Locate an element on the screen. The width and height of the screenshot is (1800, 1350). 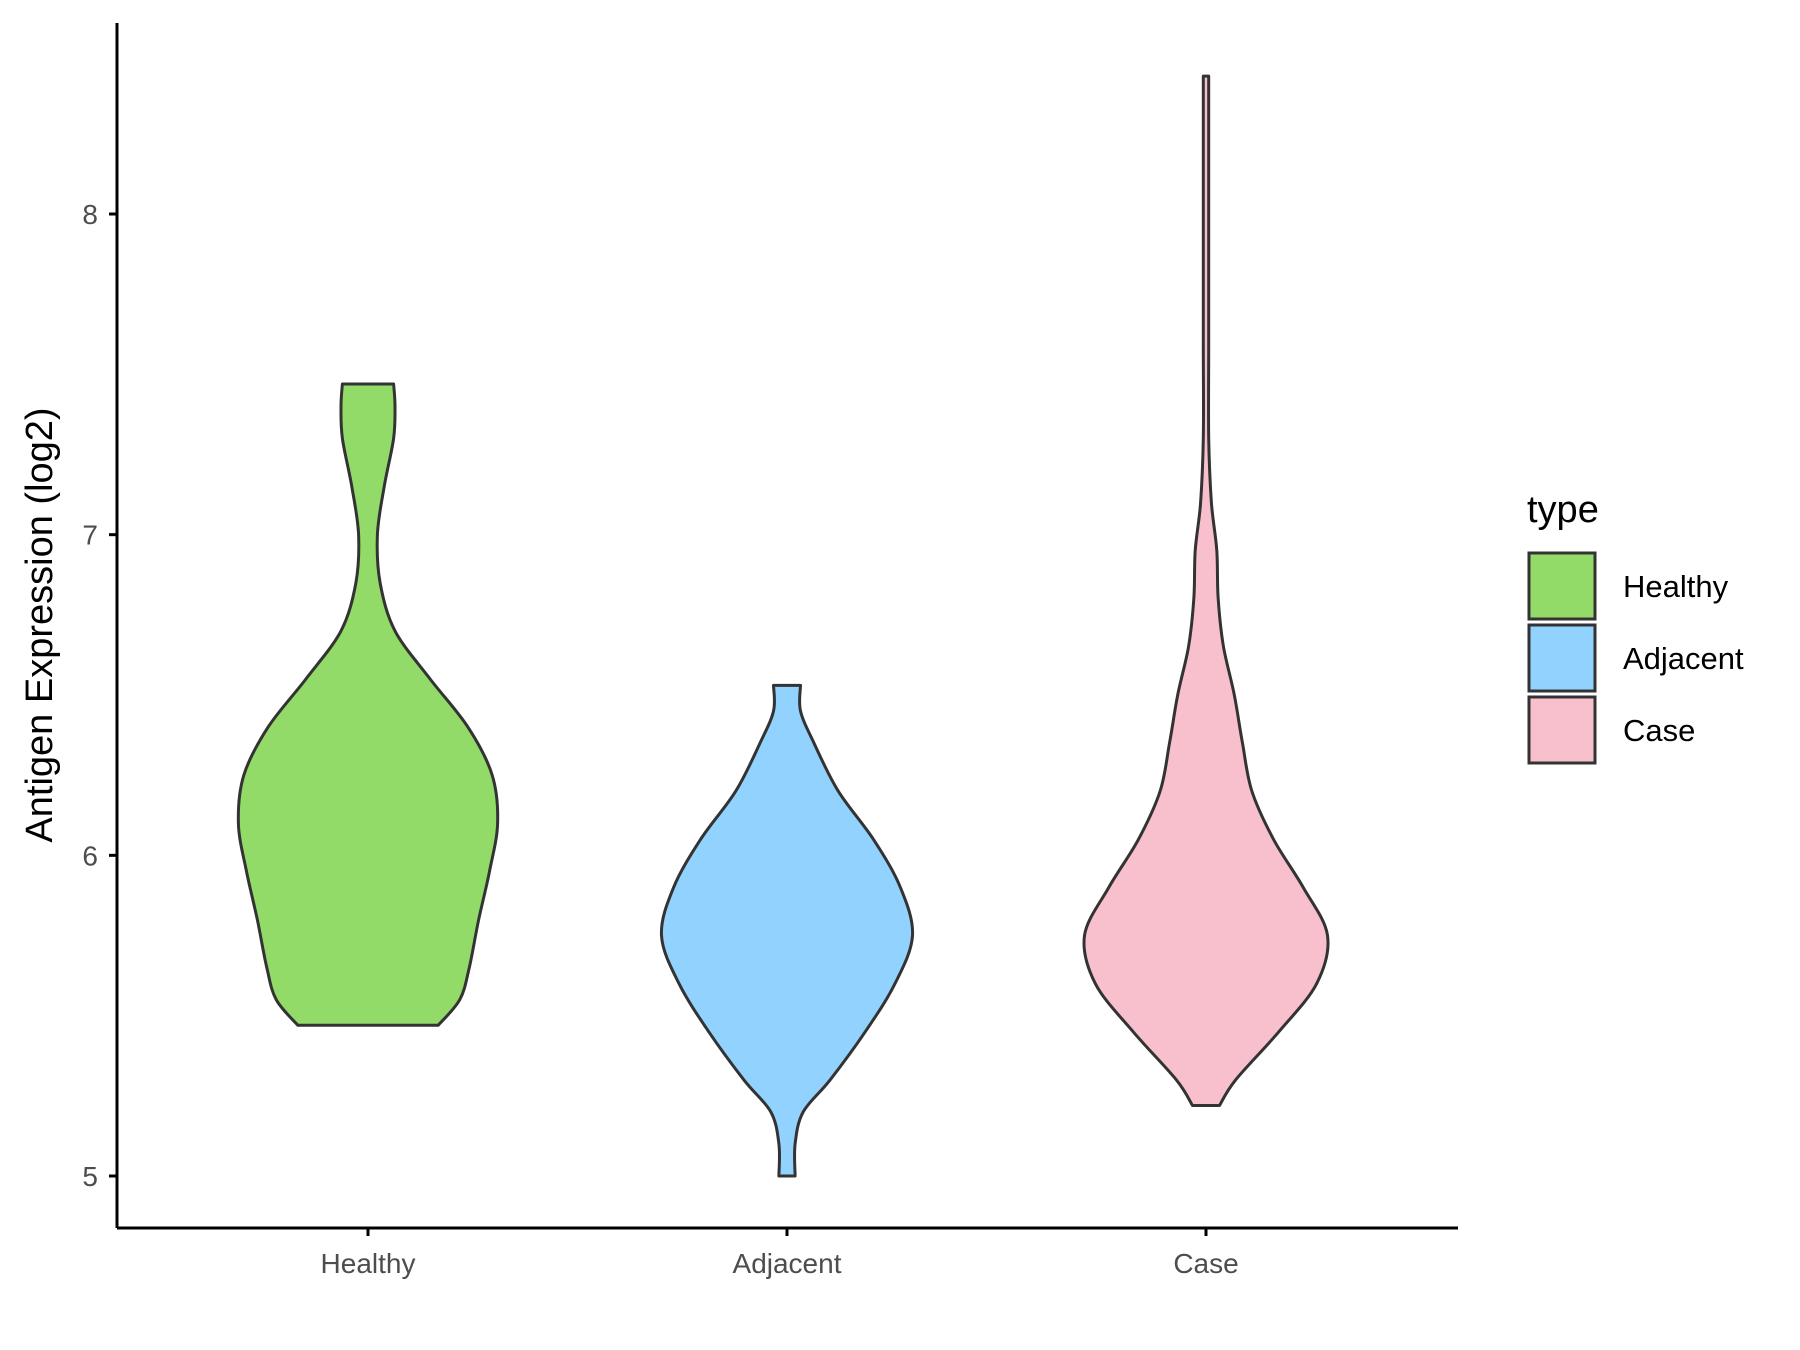
y-axis-title: Antigen Expression (log2) is located at coordinates (40, 624).